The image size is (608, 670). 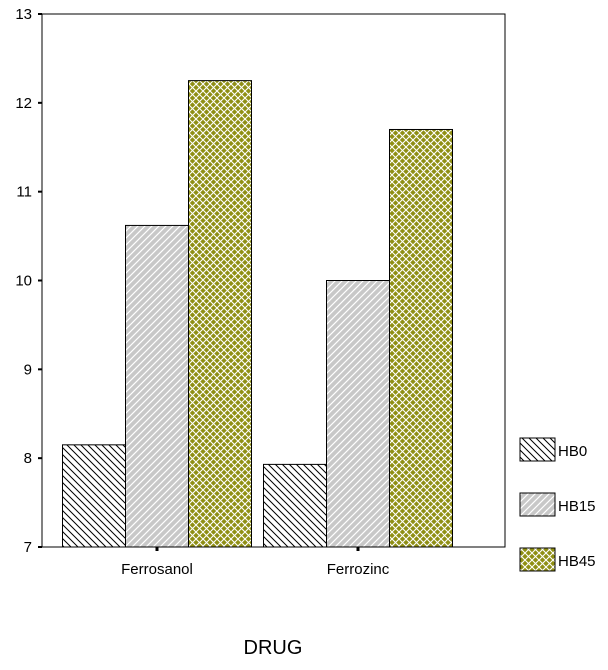 What do you see at coordinates (23, 103) in the screenshot?
I see `y-tick-label: 12` at bounding box center [23, 103].